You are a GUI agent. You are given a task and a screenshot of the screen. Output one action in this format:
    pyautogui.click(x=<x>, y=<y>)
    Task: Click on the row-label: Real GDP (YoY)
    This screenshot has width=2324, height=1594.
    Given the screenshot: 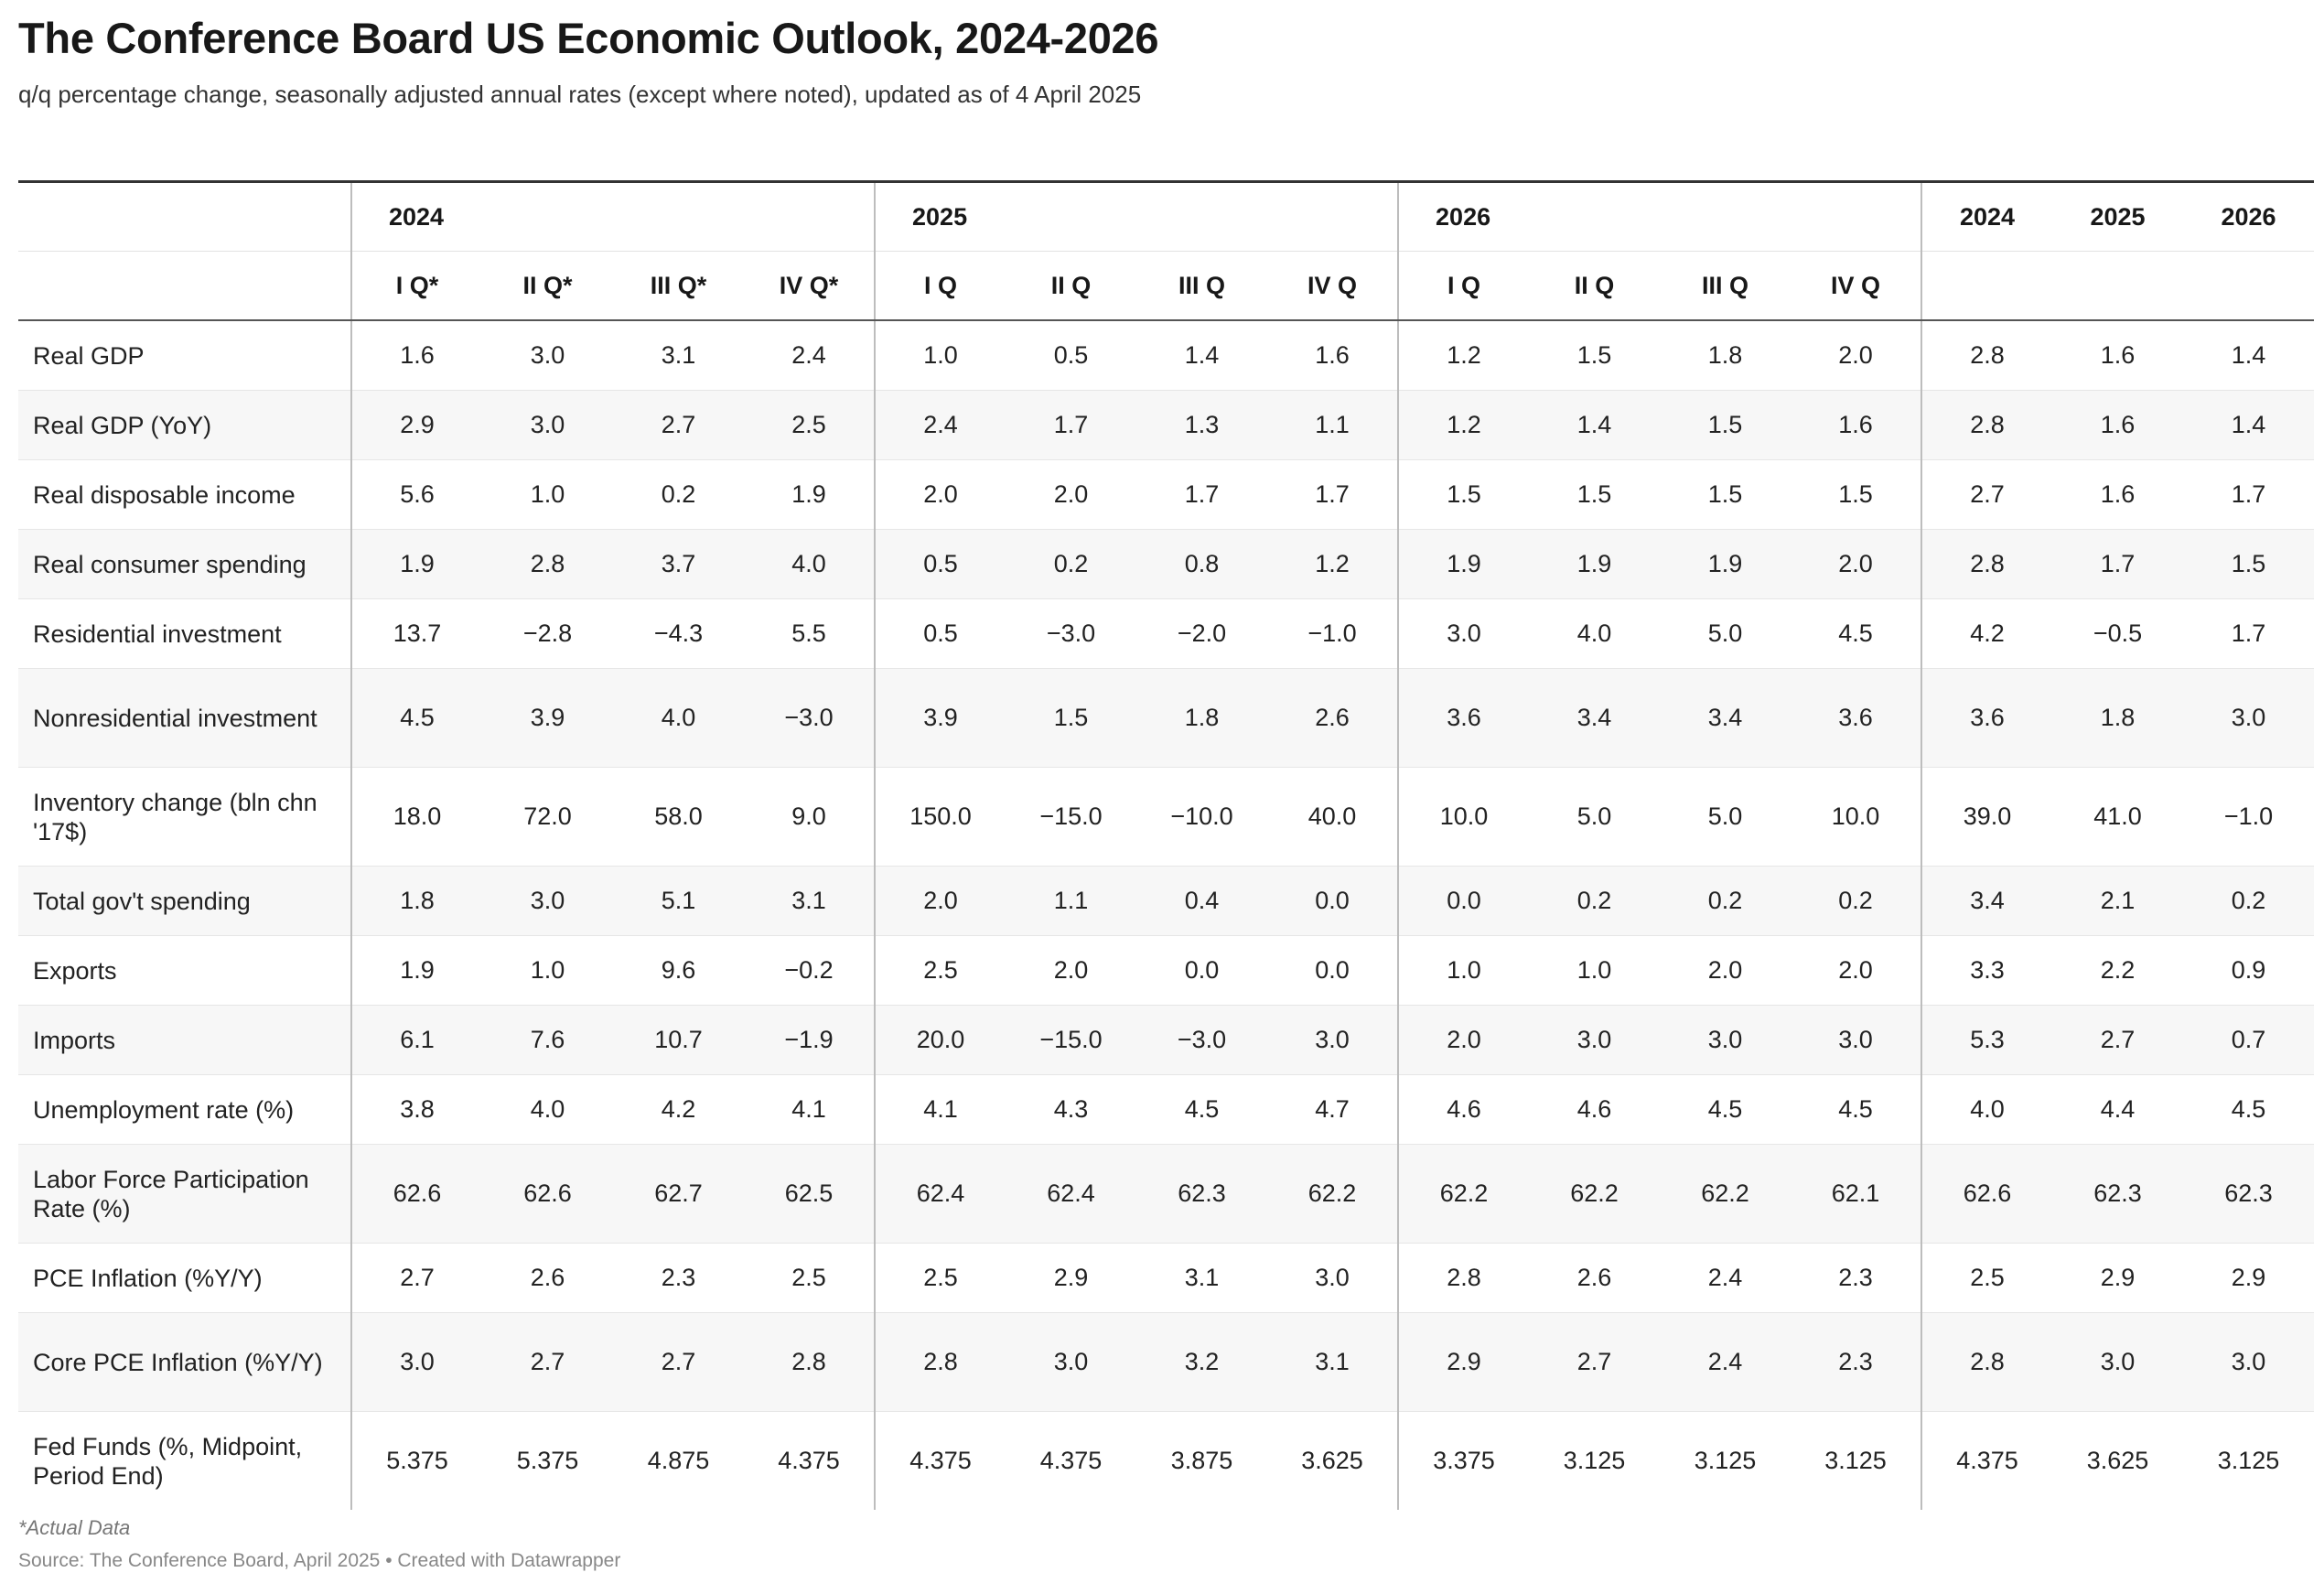 What is the action you would take?
    pyautogui.click(x=184, y=425)
    